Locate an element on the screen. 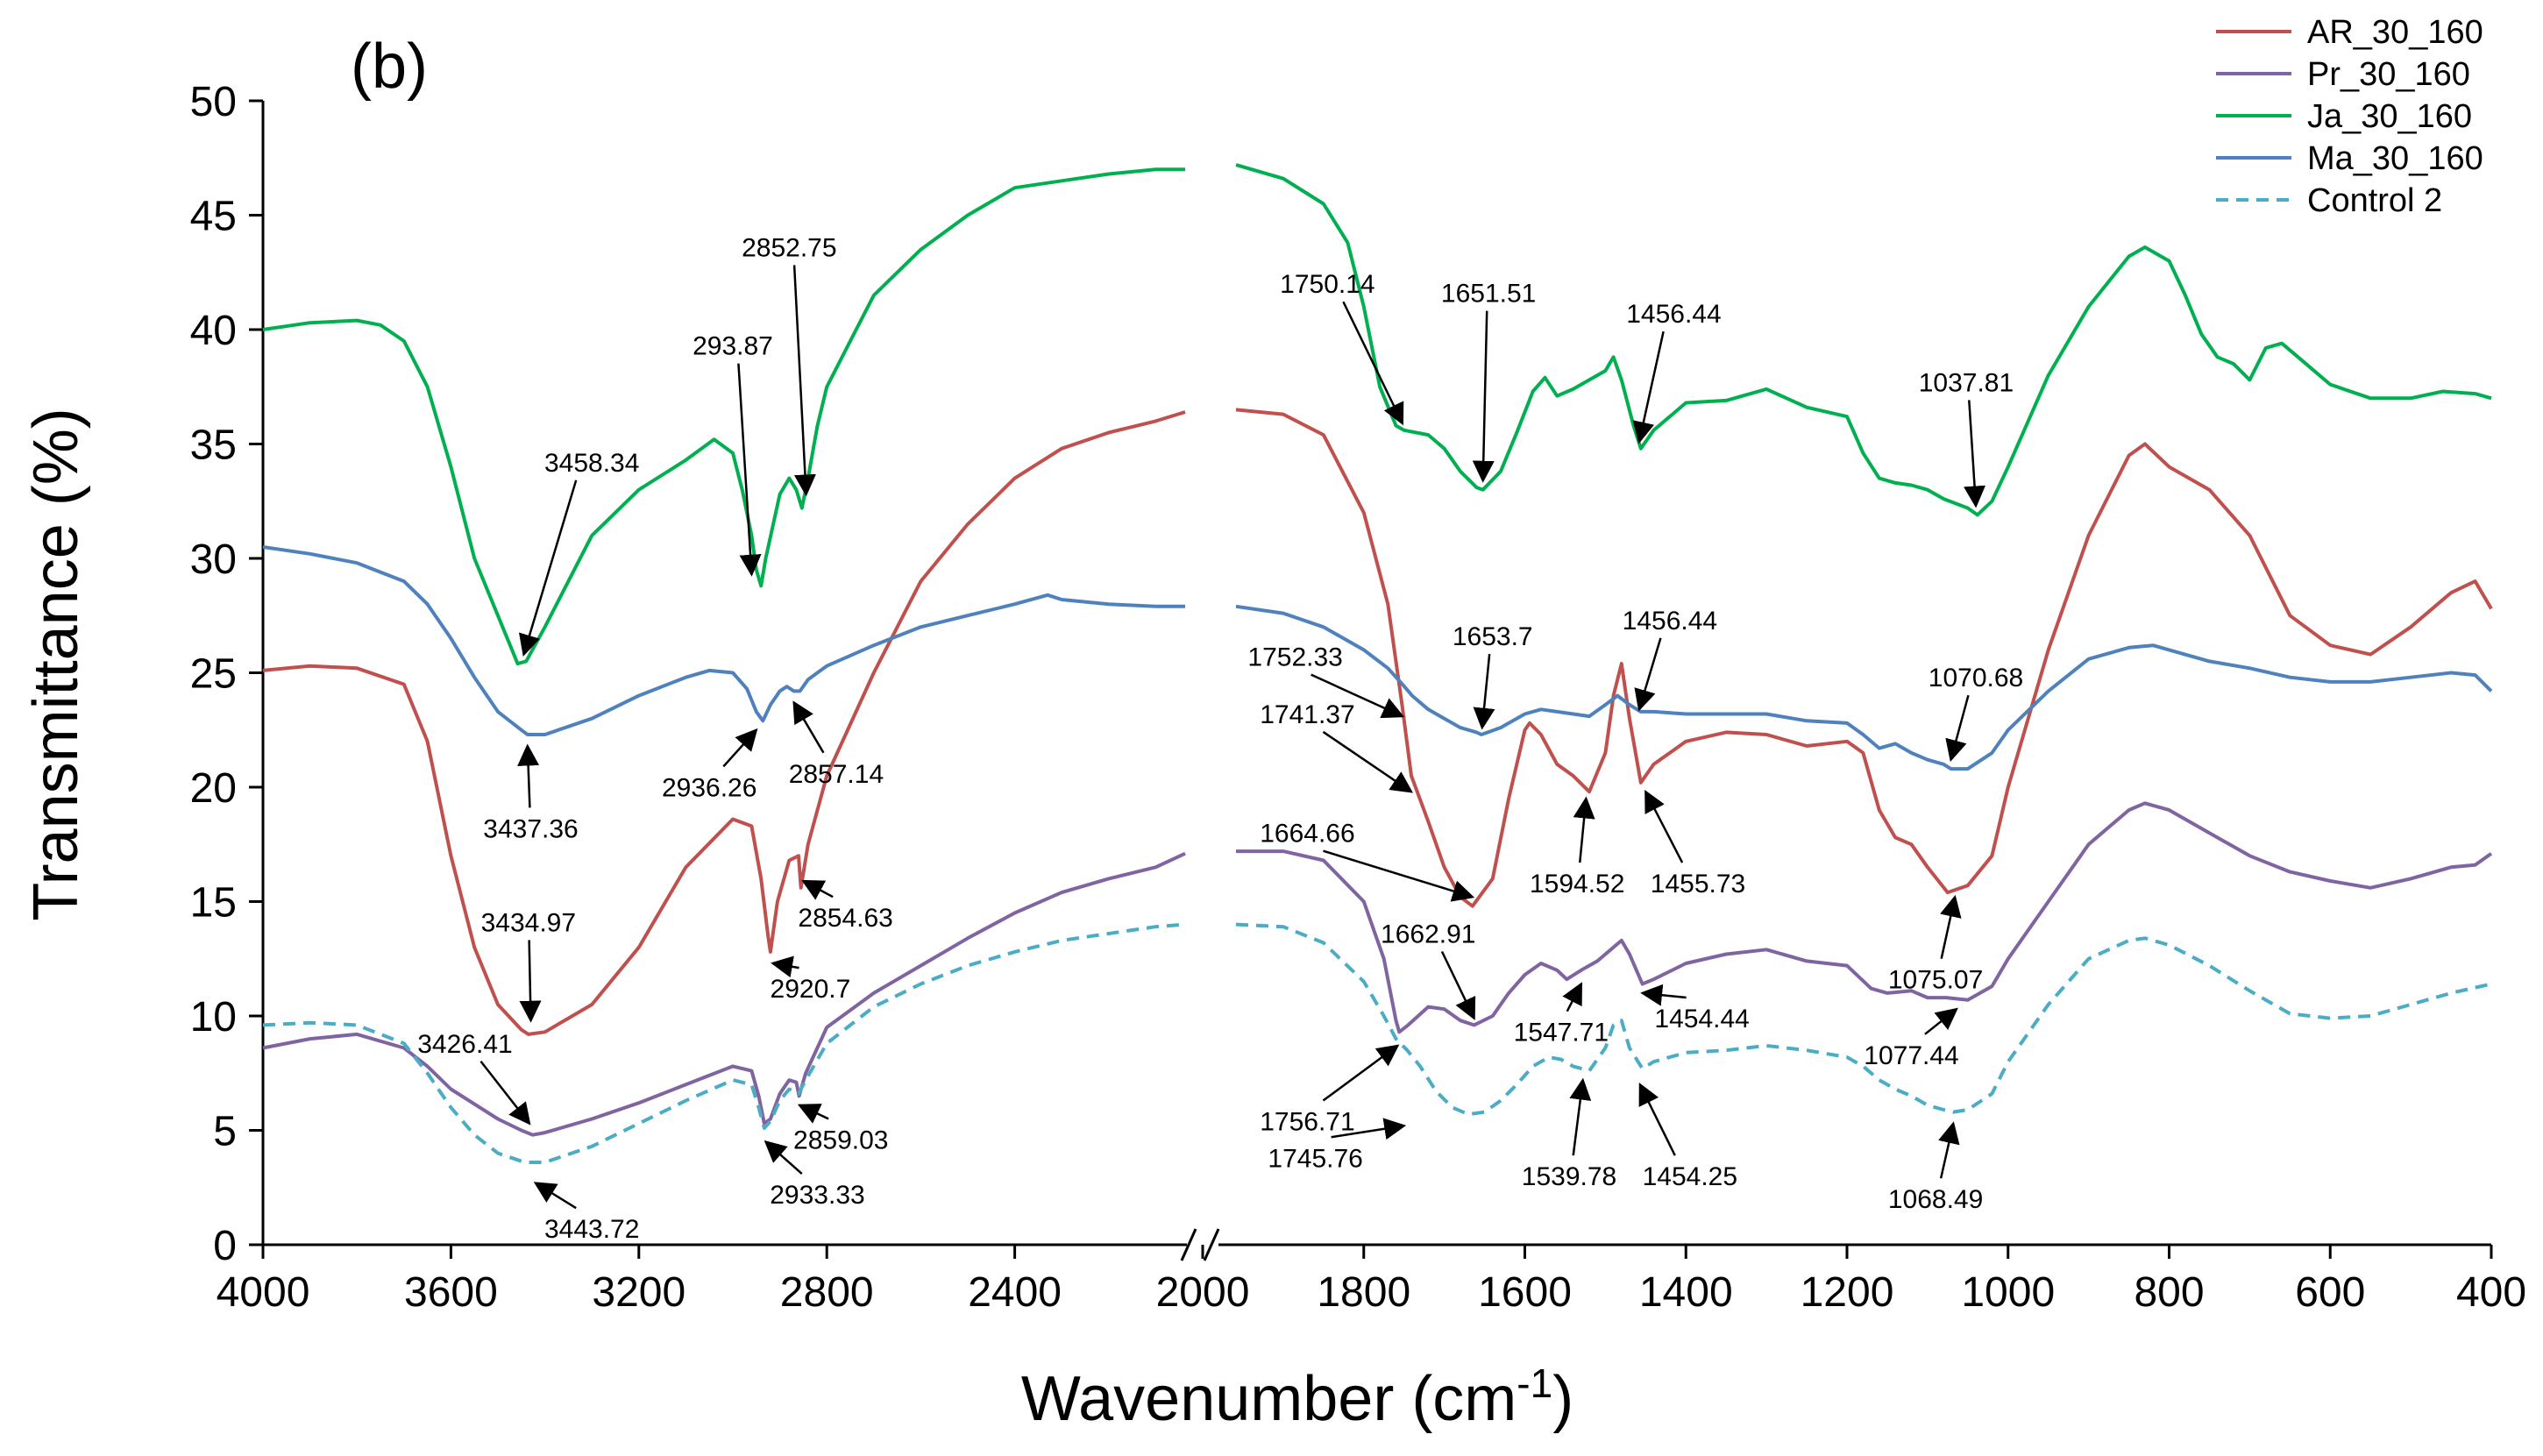  annotation-label: 2920.7 is located at coordinates (811, 989).